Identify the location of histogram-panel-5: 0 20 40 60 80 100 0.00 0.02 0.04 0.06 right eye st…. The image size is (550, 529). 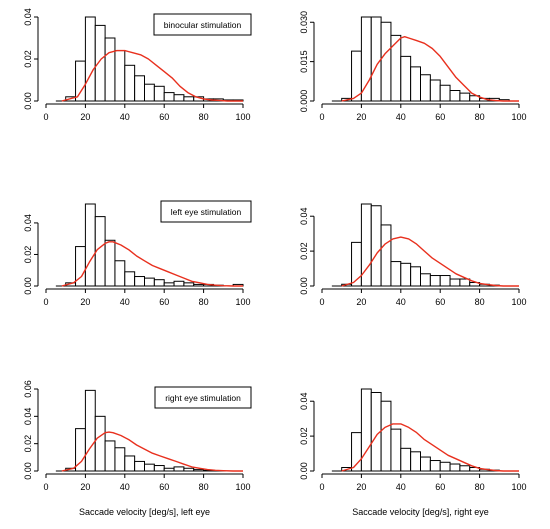
(137, 448).